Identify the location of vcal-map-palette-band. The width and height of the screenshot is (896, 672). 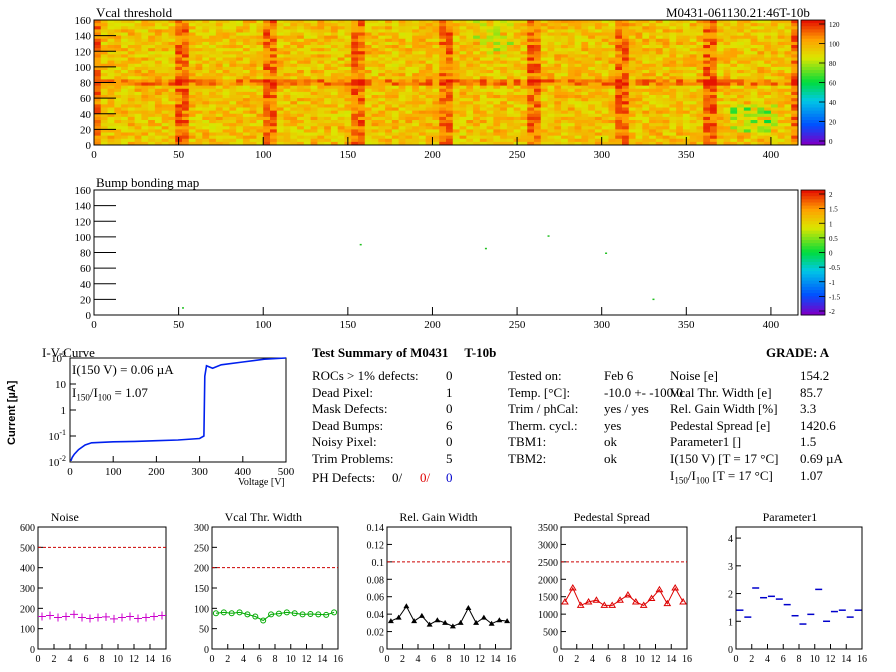
(813, 122).